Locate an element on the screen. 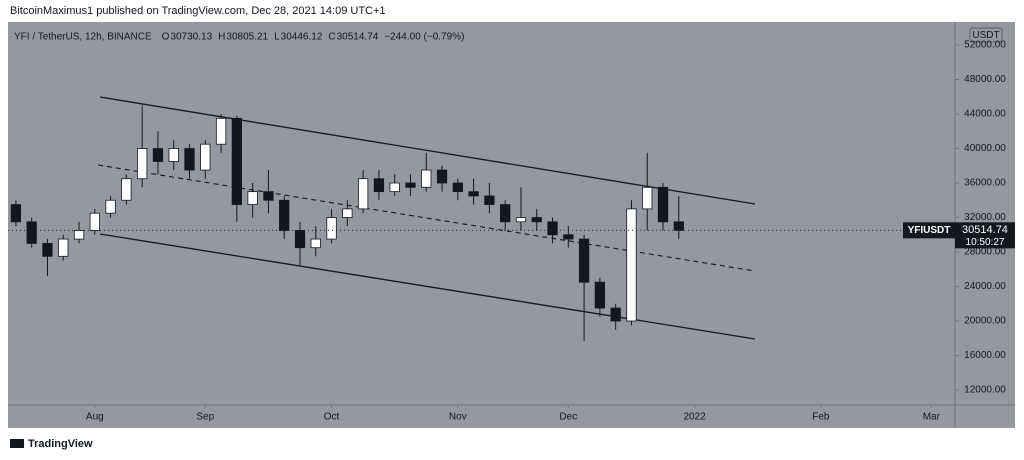 This screenshot has height=460, width=1024. y-tick-label: 32000.00 is located at coordinates (985, 217).